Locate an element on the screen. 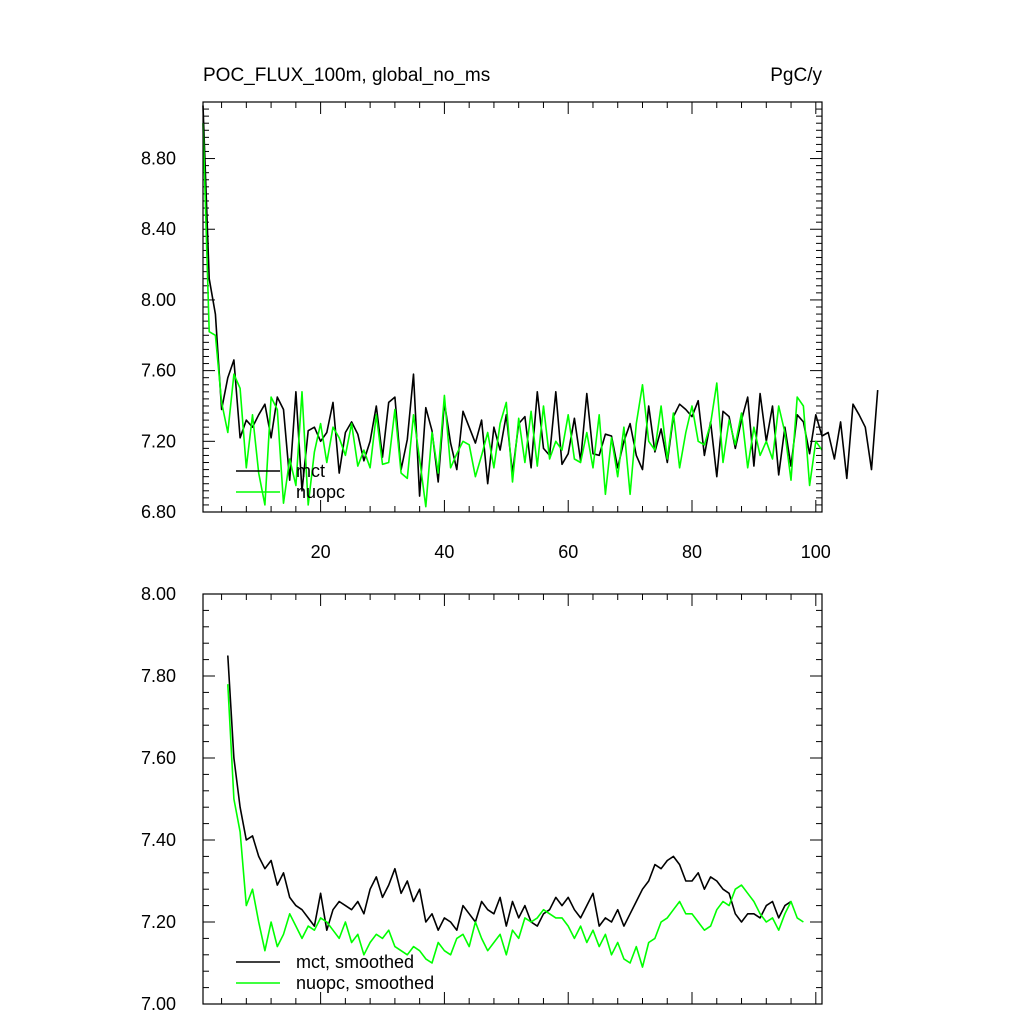 This screenshot has width=1024, height=1024. x-tick-label: 20 is located at coordinates (321, 552).